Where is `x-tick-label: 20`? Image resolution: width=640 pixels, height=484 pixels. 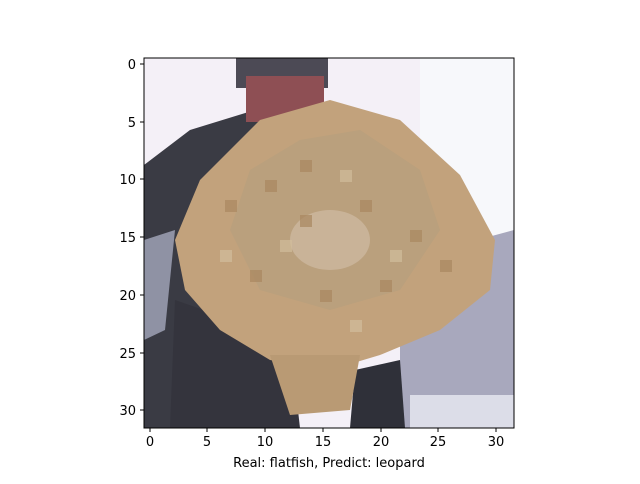
x-tick-label: 20 is located at coordinates (381, 442).